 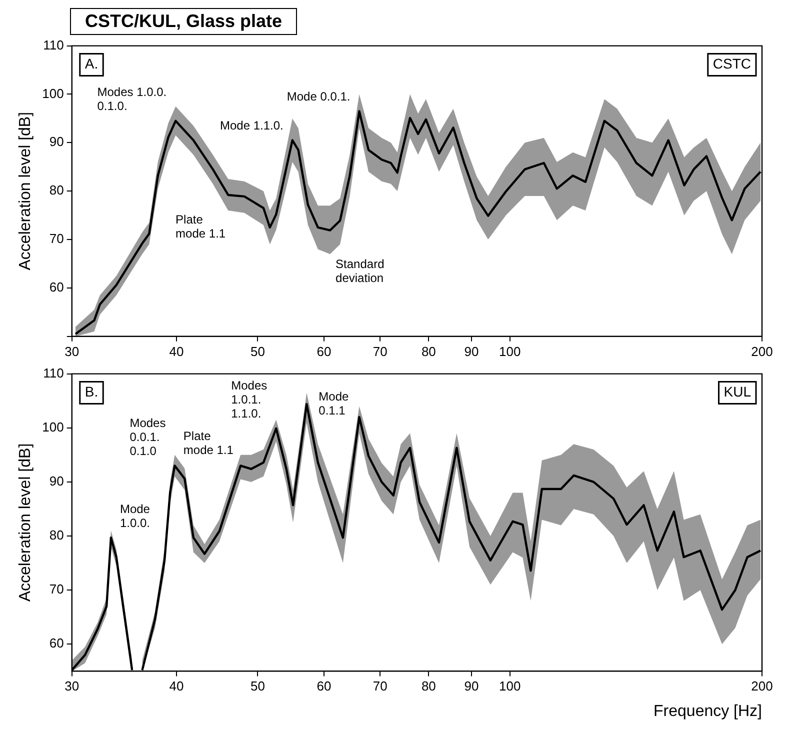 I want to click on annotation: Mode 1.1.0., so click(x=252, y=125).